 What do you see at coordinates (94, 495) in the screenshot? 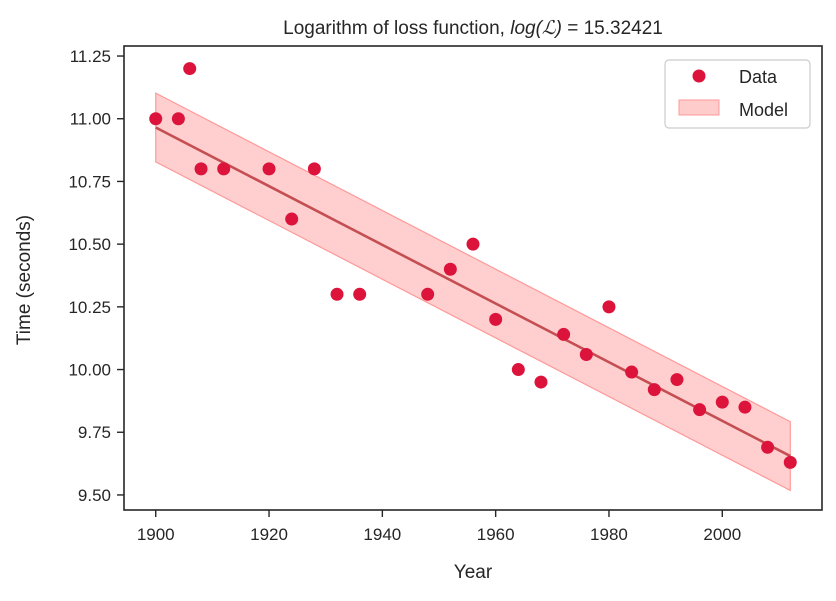
I see `y-tick-label: 9.50` at bounding box center [94, 495].